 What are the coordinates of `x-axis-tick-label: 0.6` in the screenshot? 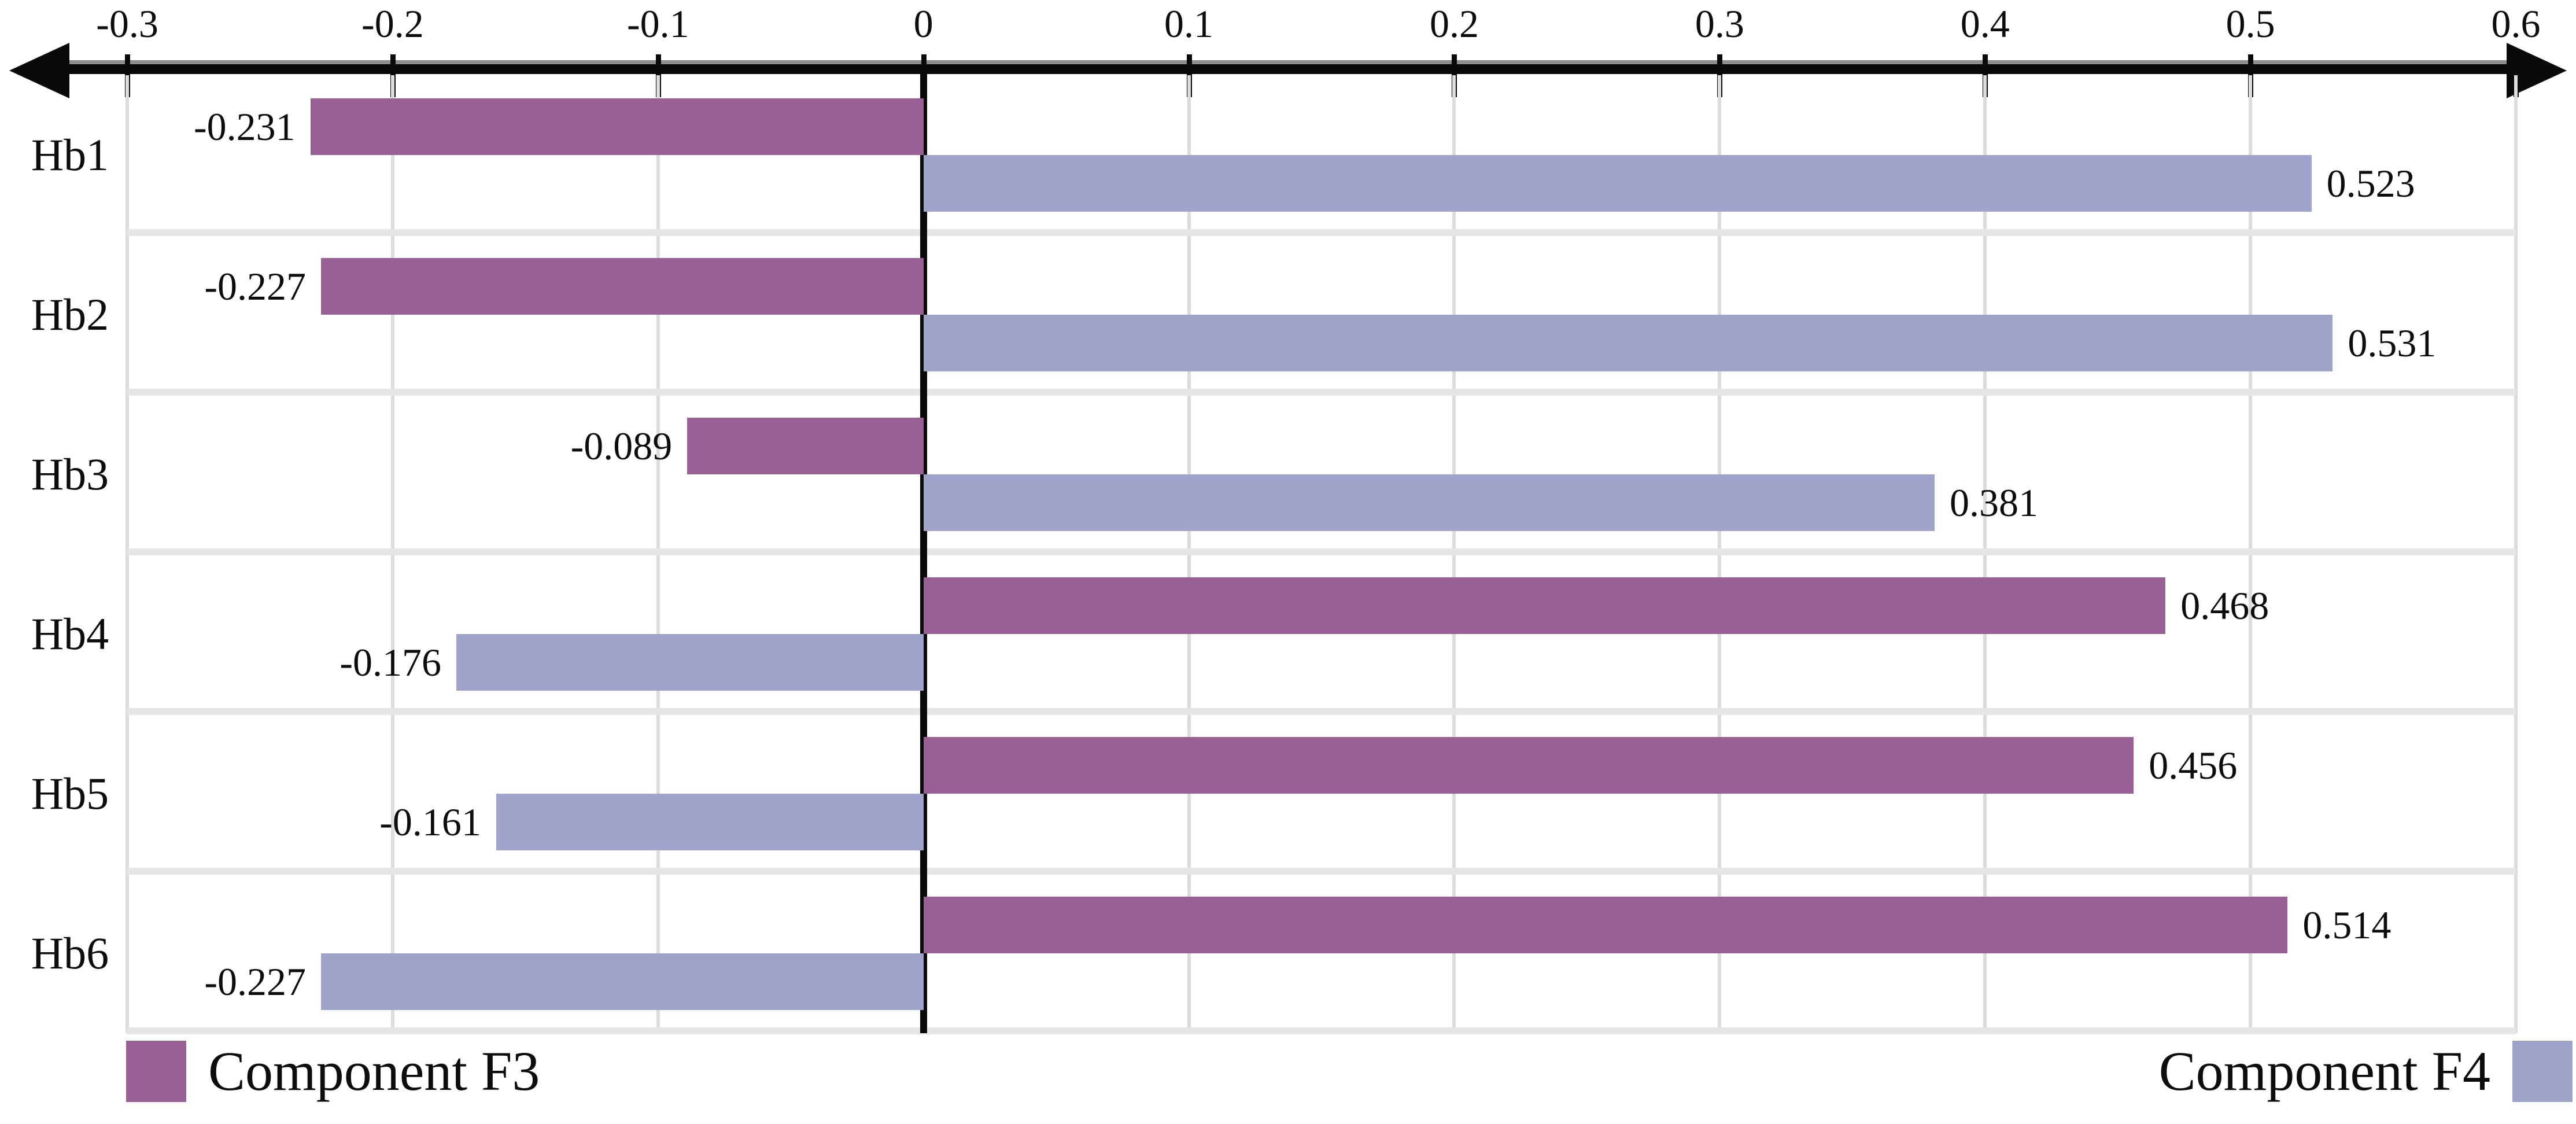 It's located at (2516, 24).